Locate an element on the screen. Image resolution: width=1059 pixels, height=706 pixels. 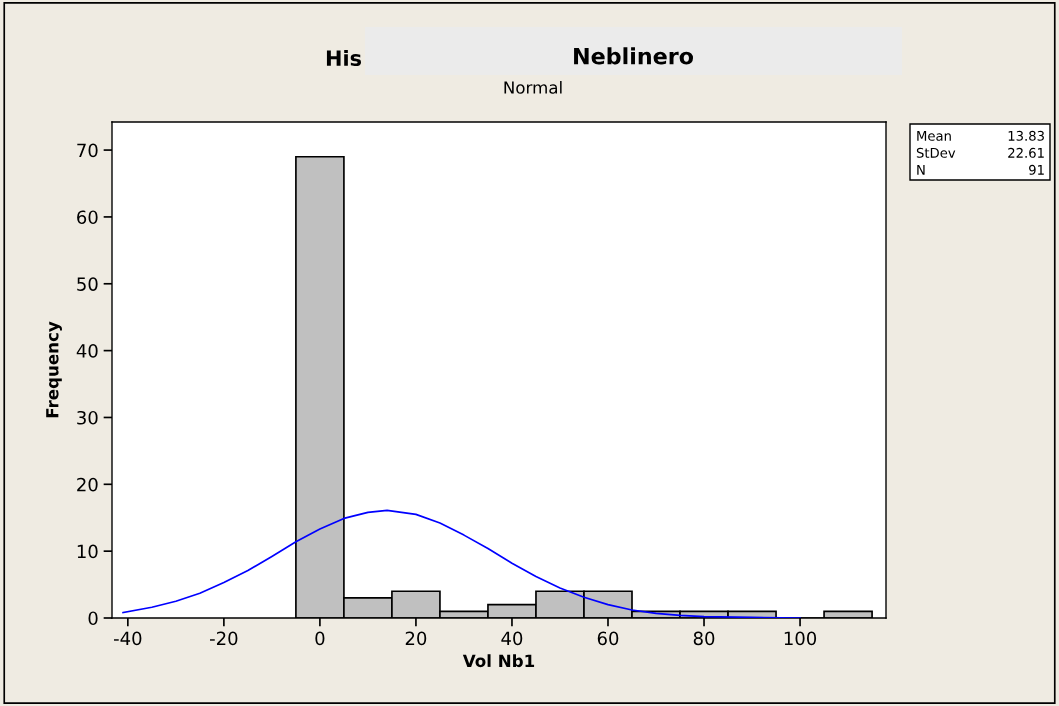
y-tick-label: 0 is located at coordinates (93, 618).